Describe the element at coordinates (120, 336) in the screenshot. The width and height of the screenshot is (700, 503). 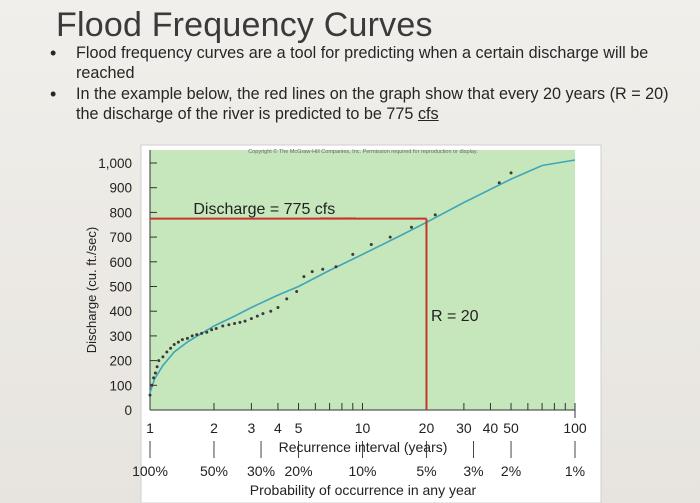
I see `y-tick-label: 300` at that location.